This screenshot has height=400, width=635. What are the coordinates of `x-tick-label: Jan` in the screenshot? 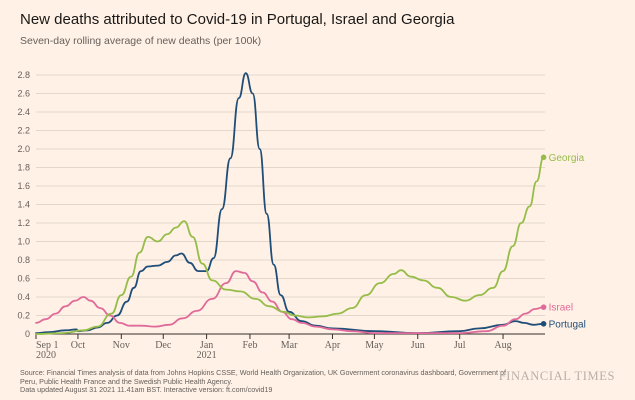 It's located at (206, 345).